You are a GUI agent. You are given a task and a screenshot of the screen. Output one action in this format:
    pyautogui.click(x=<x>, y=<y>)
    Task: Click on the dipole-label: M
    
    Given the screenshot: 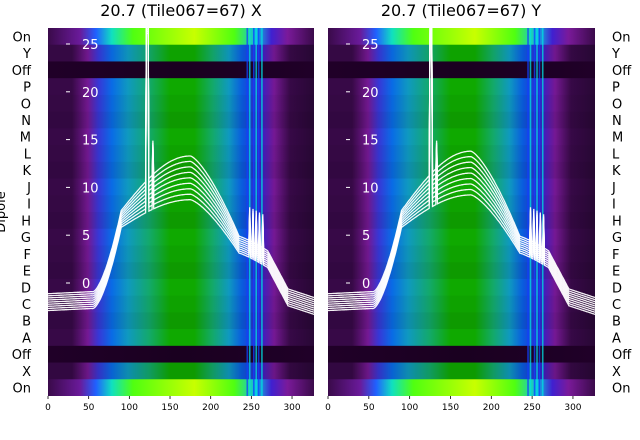 What is the action you would take?
    pyautogui.click(x=25, y=138)
    